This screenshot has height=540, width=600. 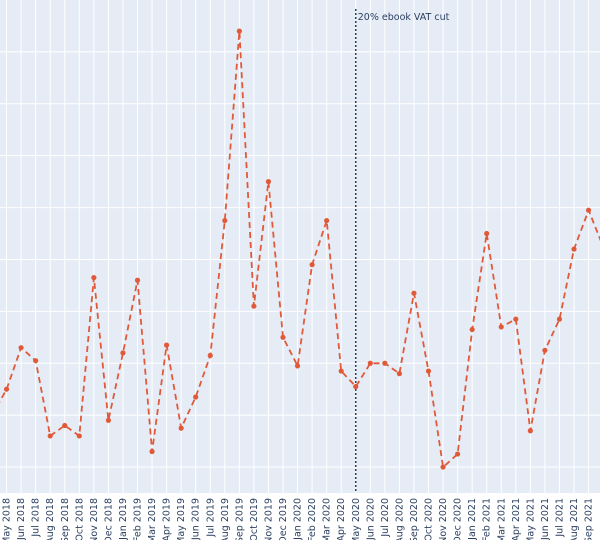 I want to click on x-tick-label: Sep 2018, so click(x=65, y=519).